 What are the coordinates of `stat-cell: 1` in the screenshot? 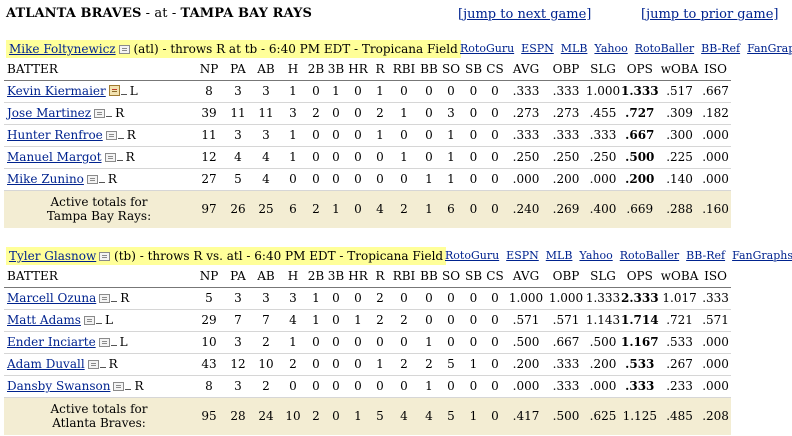 It's located at (473, 364).